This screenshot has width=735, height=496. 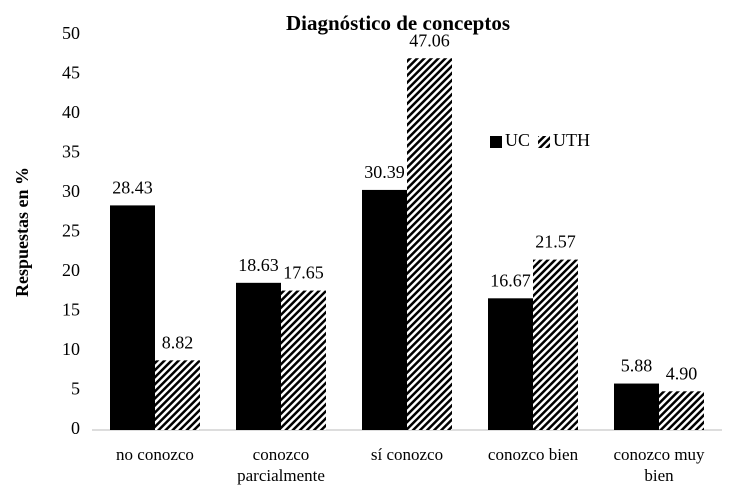 I want to click on x-tick-label: conozco bien, so click(x=533, y=454).